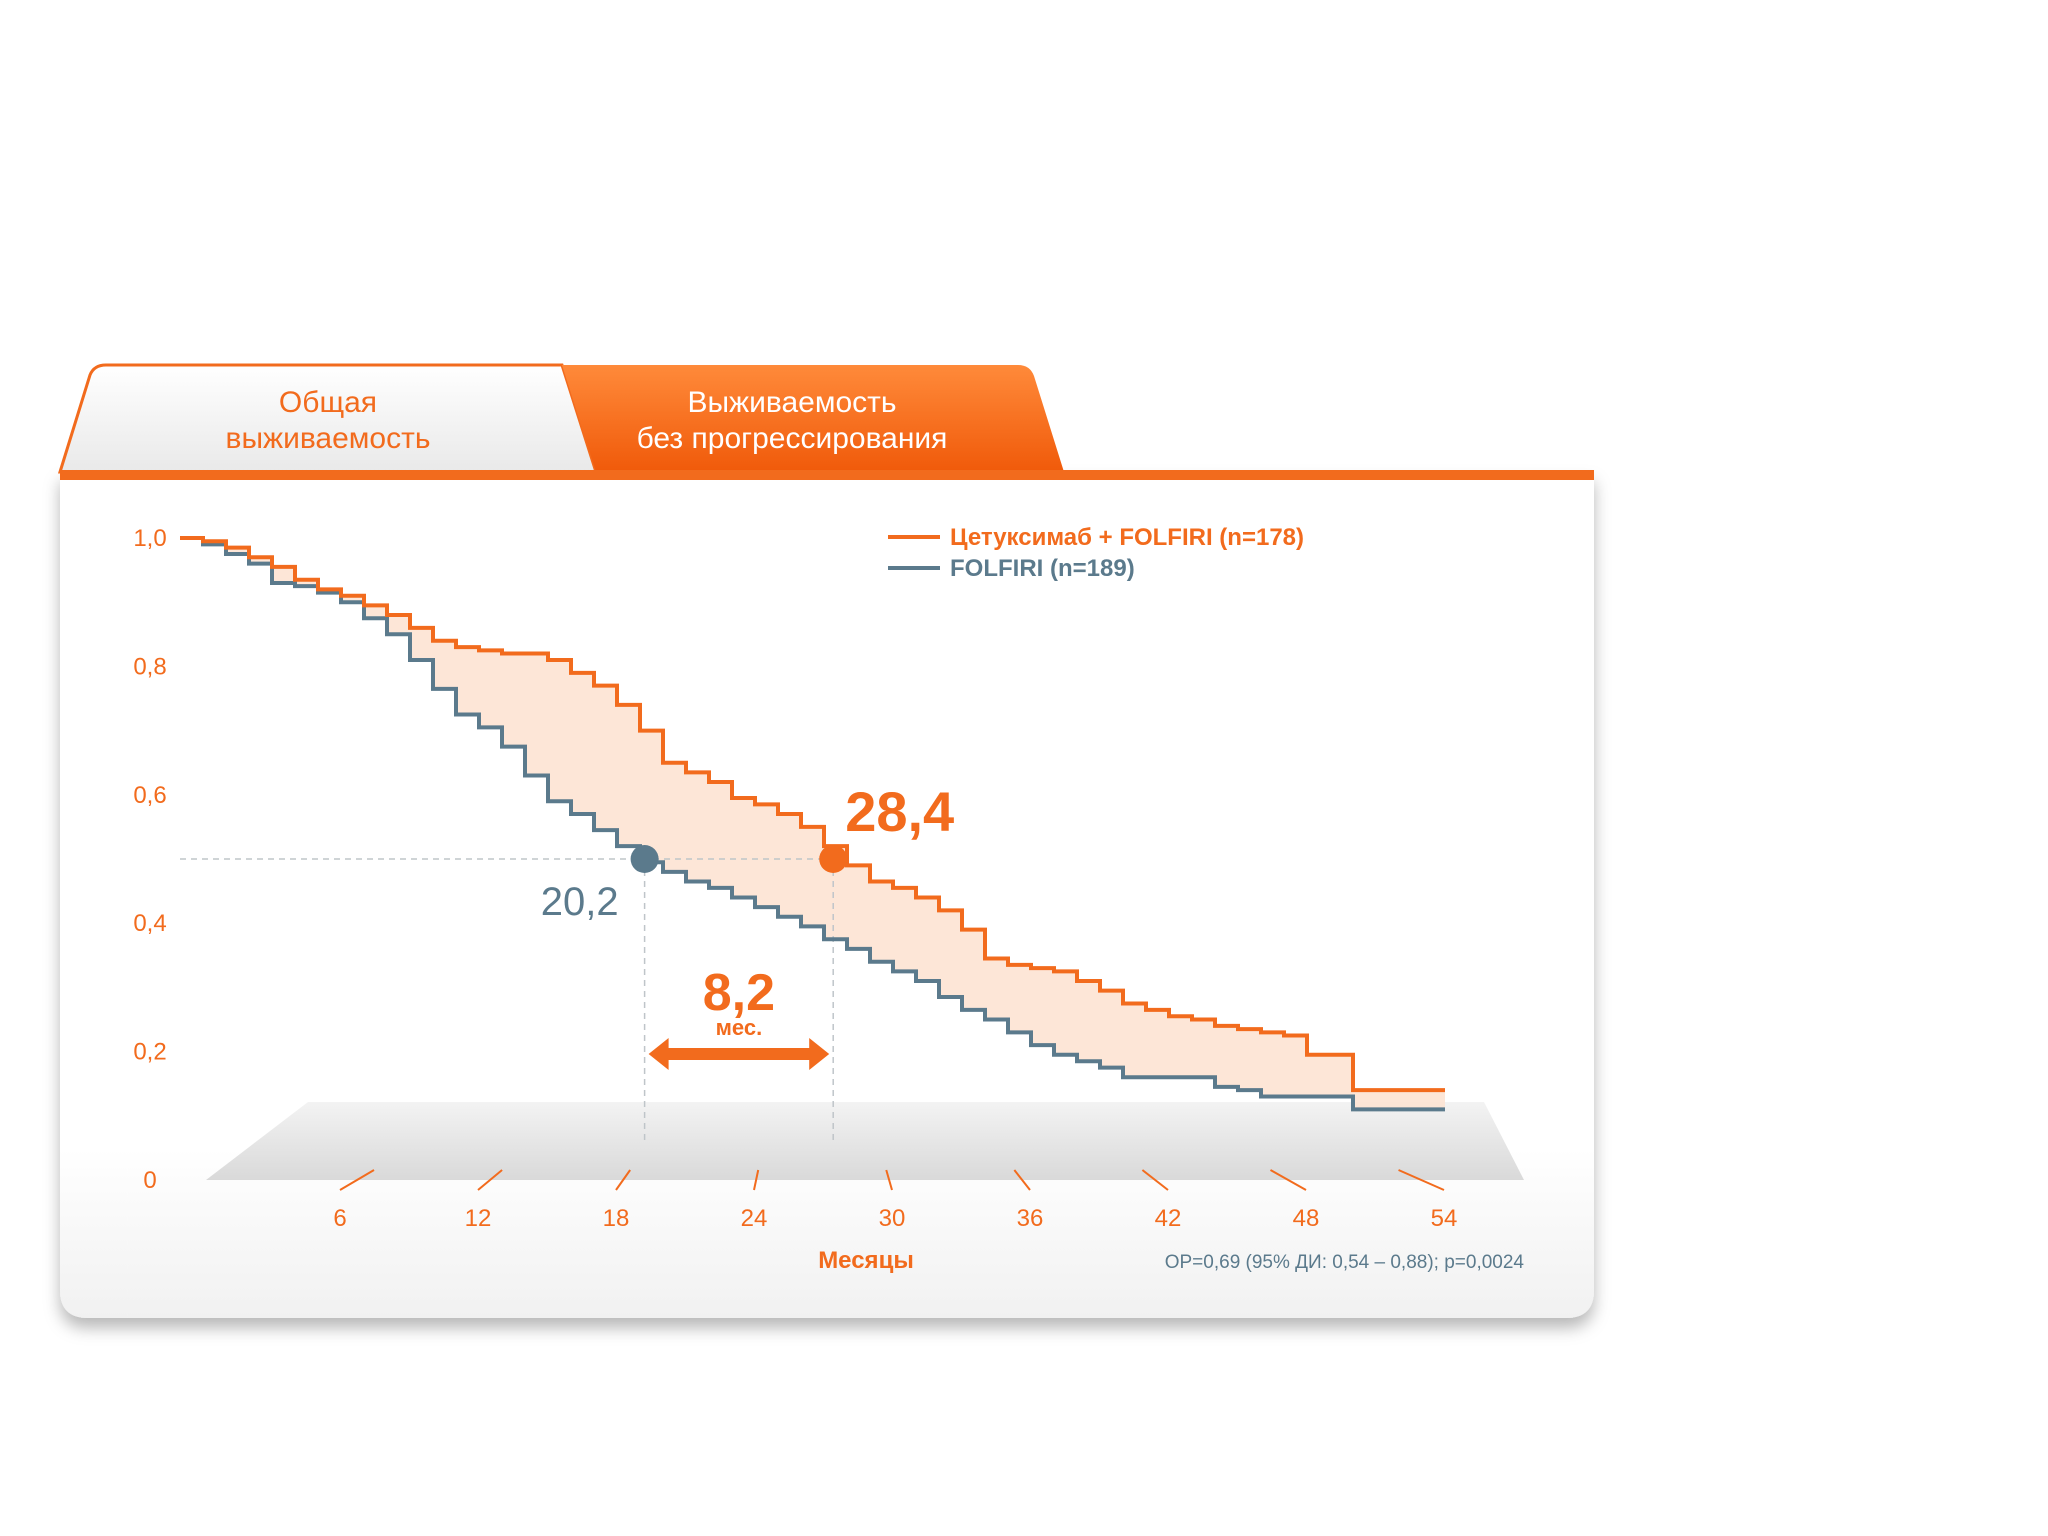 Image resolution: width=2048 pixels, height=1536 pixels. Describe the element at coordinates (478, 1218) in the screenshot. I see `x-tick-label: 12` at that location.